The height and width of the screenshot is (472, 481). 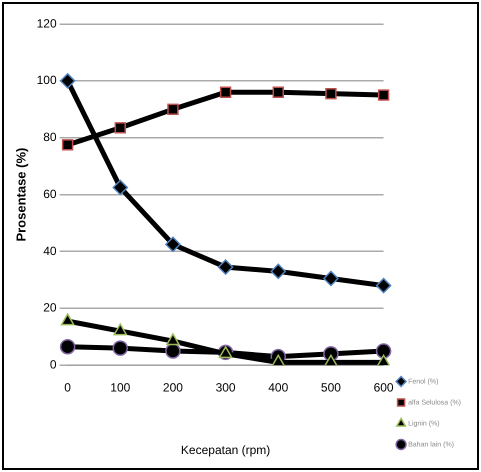 What do you see at coordinates (46, 80) in the screenshot?
I see `y-tick-label: 100` at bounding box center [46, 80].